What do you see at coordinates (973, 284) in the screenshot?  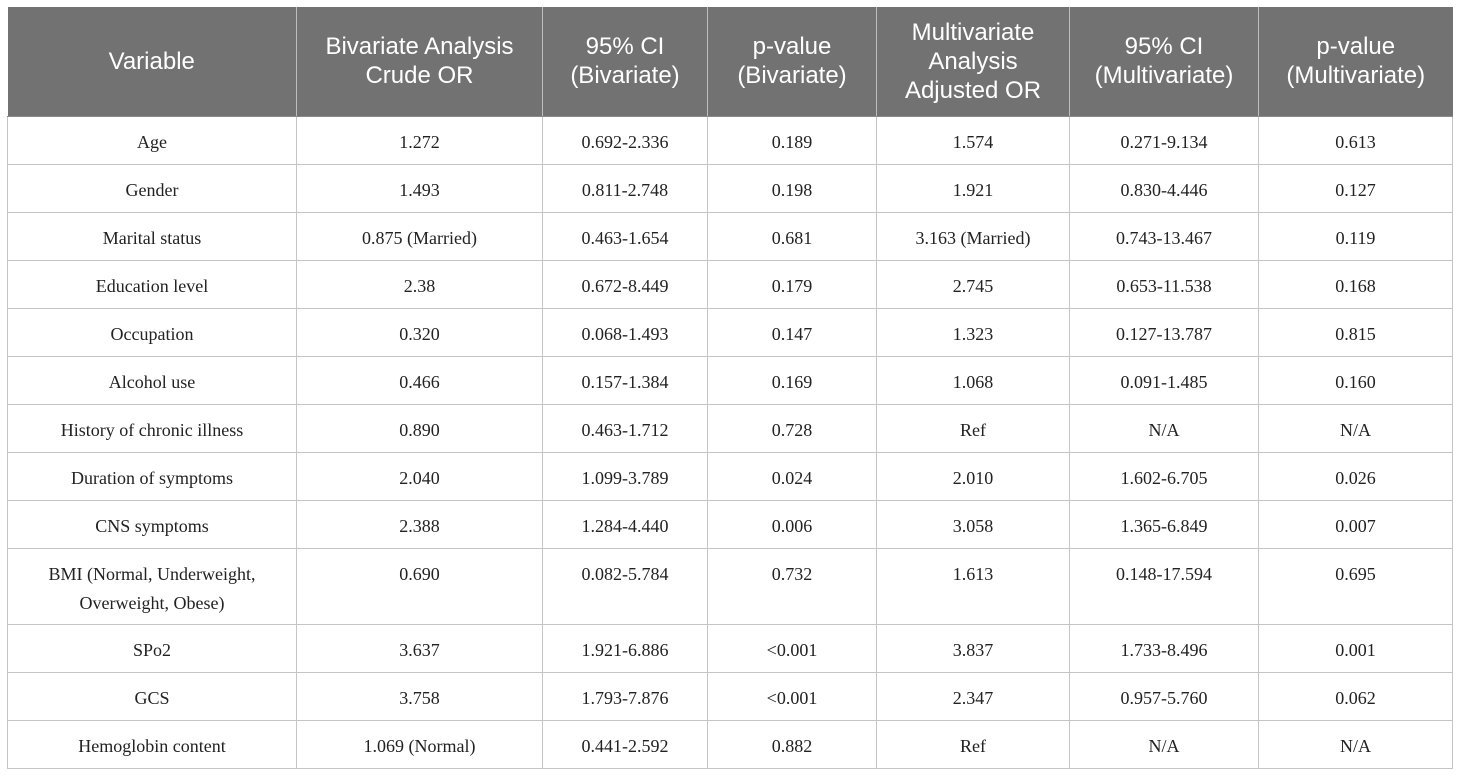 I see `cell-adjusted-or: 2.745` at bounding box center [973, 284].